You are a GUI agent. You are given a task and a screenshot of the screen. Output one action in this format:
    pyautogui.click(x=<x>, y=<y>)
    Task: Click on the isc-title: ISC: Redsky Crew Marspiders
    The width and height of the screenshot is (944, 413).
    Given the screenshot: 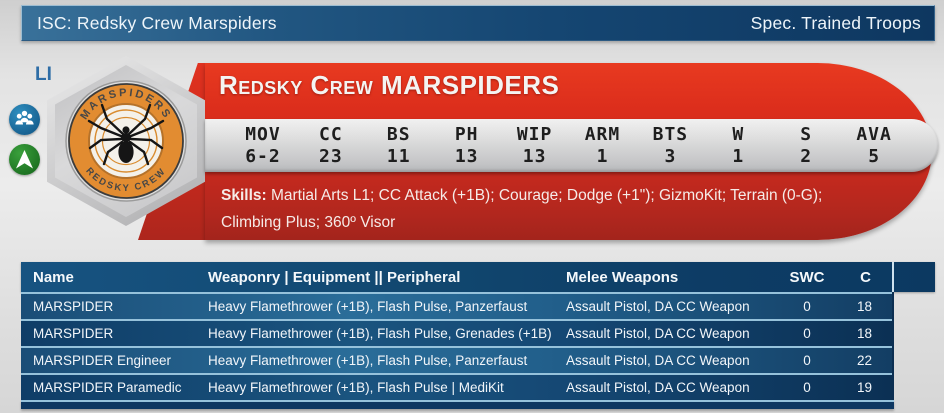 What is the action you would take?
    pyautogui.click(x=157, y=22)
    